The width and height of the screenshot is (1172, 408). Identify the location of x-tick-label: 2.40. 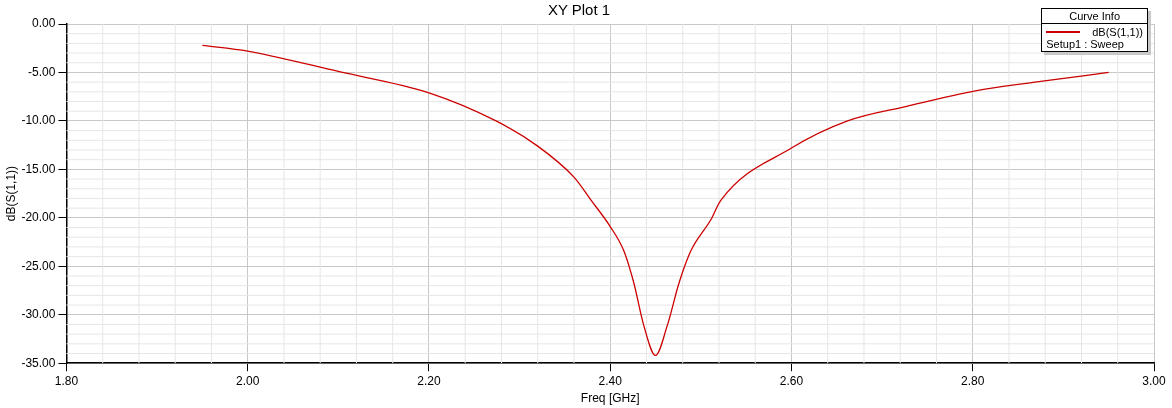
(610, 380).